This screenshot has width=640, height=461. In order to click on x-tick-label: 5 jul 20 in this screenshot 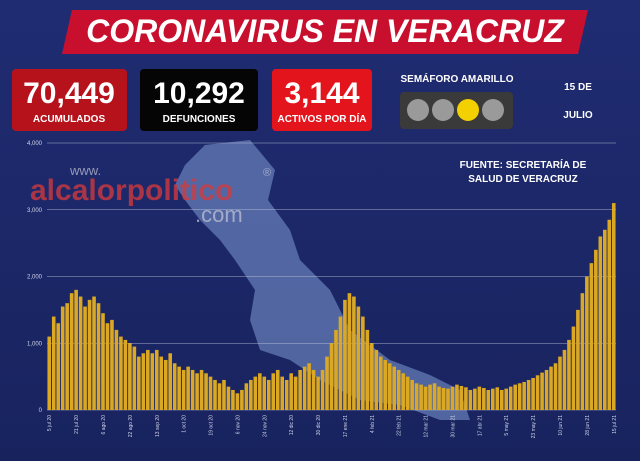, I will do `click(50, 423)`.